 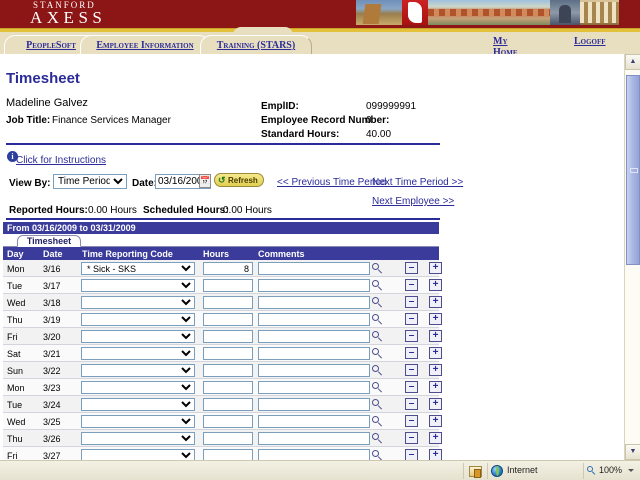 What do you see at coordinates (332, 182) in the screenshot?
I see `previous-time-period-link: << Previous Time Period` at bounding box center [332, 182].